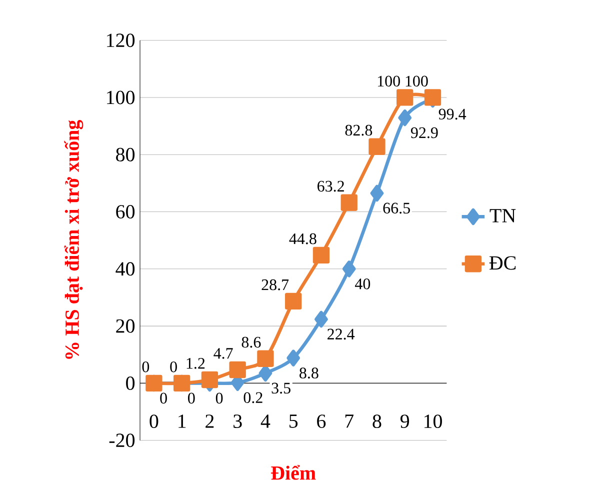 The height and width of the screenshot is (487, 598). Describe the element at coordinates (210, 421) in the screenshot. I see `x-tick-label: 2` at that location.